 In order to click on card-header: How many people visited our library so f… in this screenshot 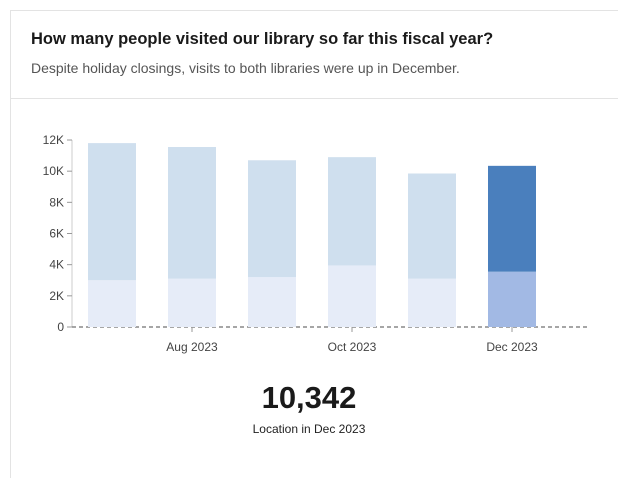, I will do `click(319, 53)`.